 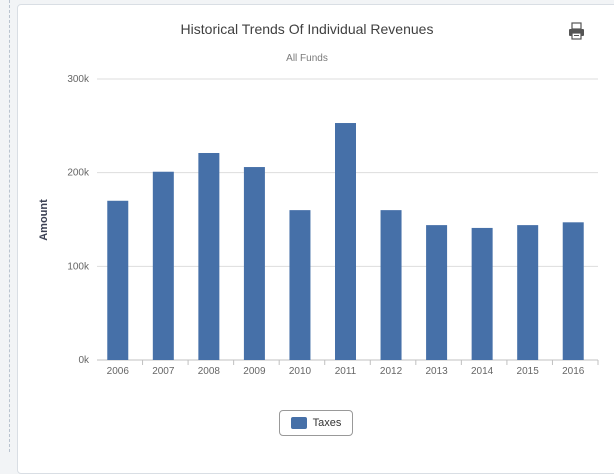 I want to click on chart-title: Historical Trends Of Individual Revenues, so click(x=307, y=29).